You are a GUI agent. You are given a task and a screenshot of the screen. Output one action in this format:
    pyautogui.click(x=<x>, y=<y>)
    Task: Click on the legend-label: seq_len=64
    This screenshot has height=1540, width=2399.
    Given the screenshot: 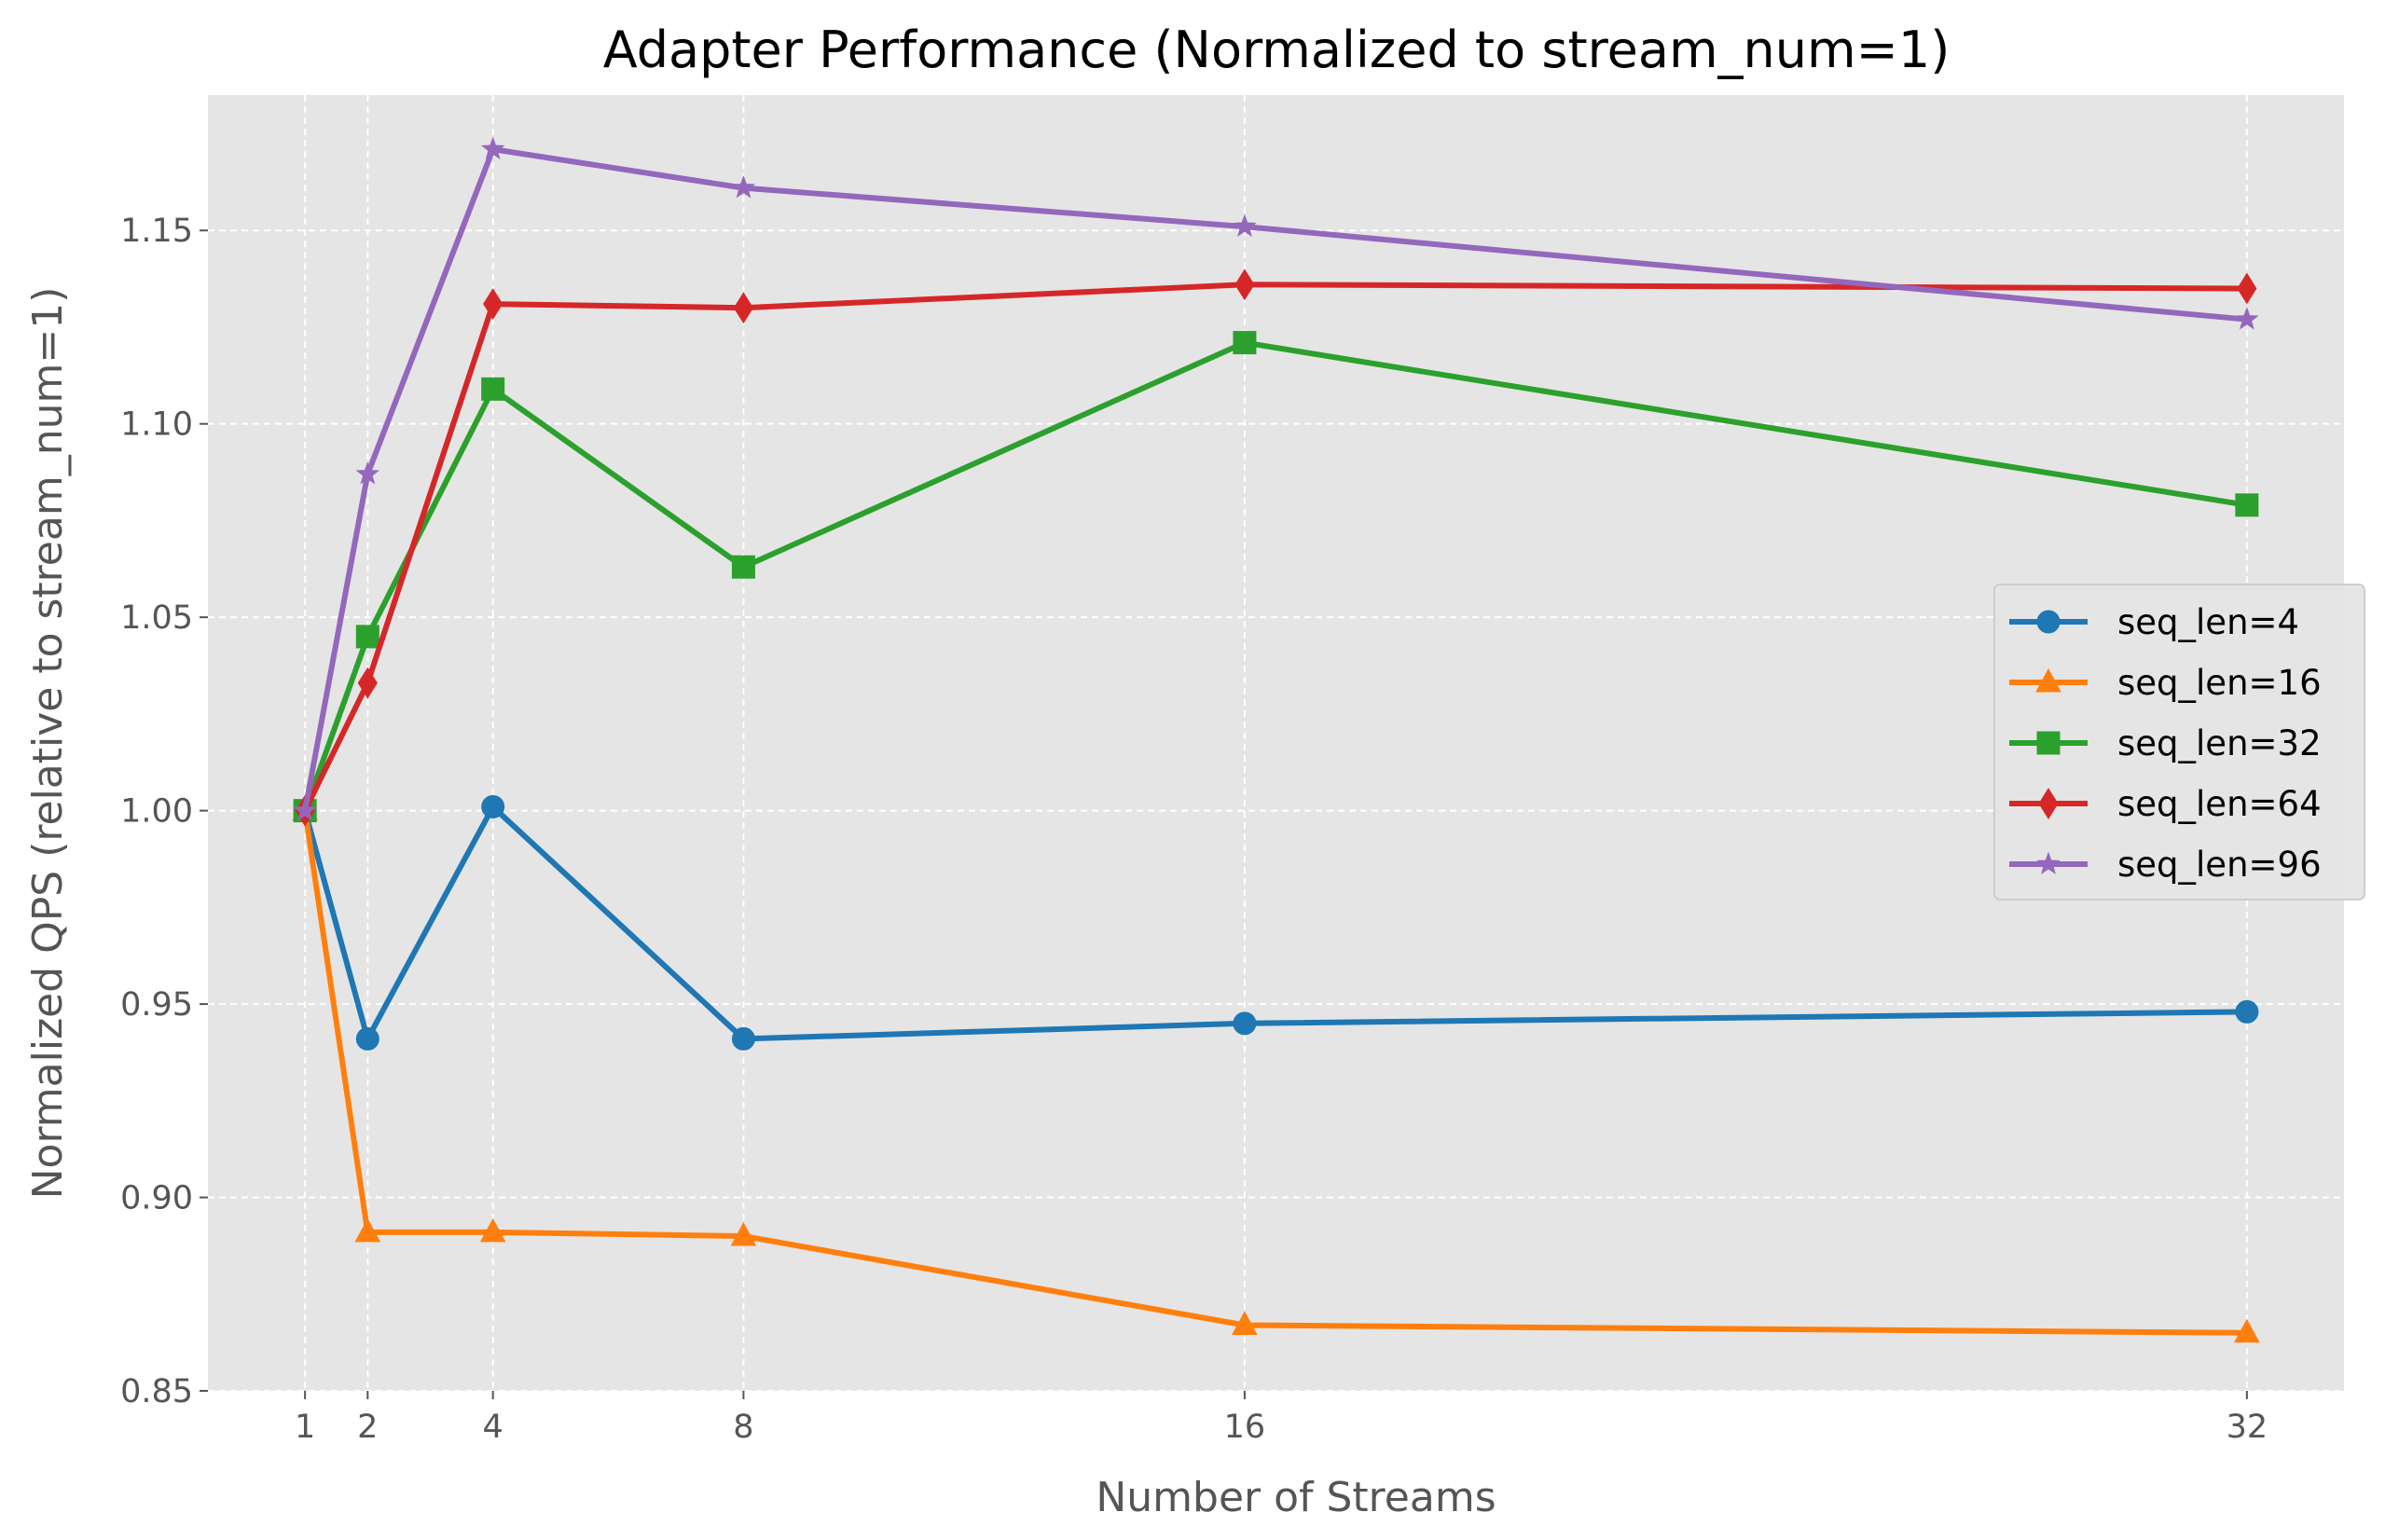 What is the action you would take?
    pyautogui.click(x=2219, y=804)
    